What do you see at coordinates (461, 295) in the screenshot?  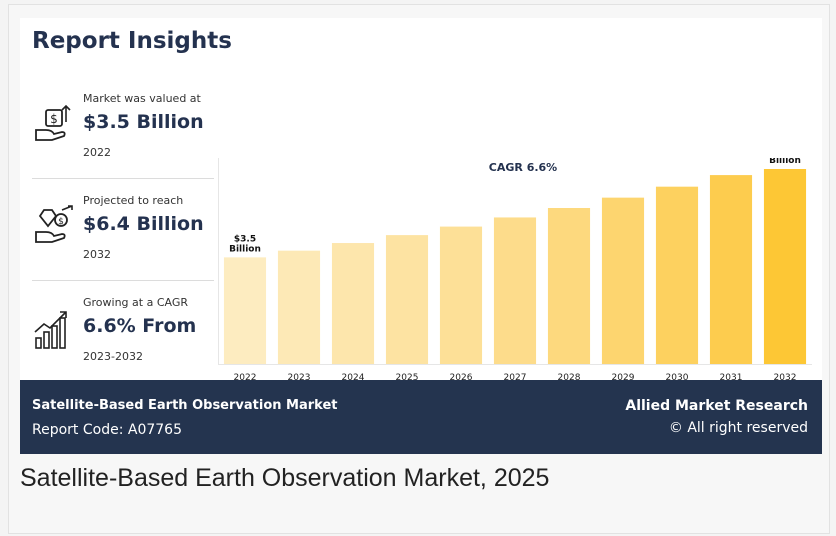 I see `bar-2026` at bounding box center [461, 295].